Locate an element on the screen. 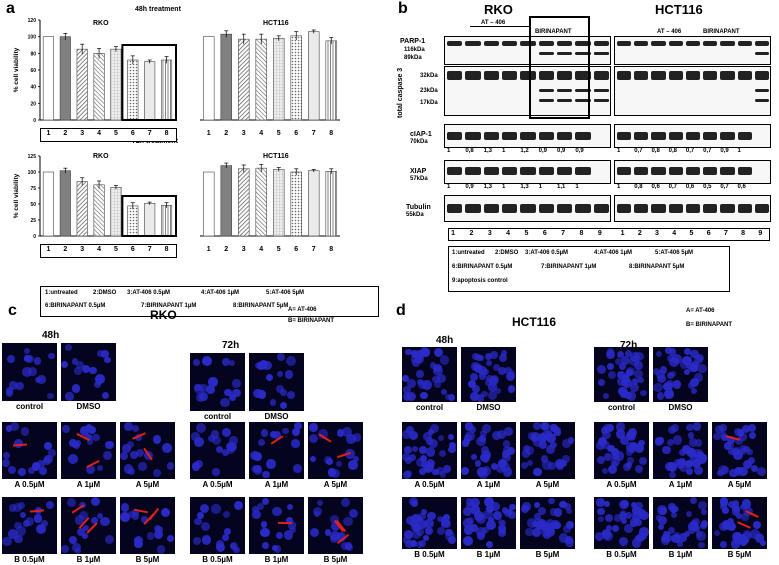  lane-number: 5 is located at coordinates (115, 249).